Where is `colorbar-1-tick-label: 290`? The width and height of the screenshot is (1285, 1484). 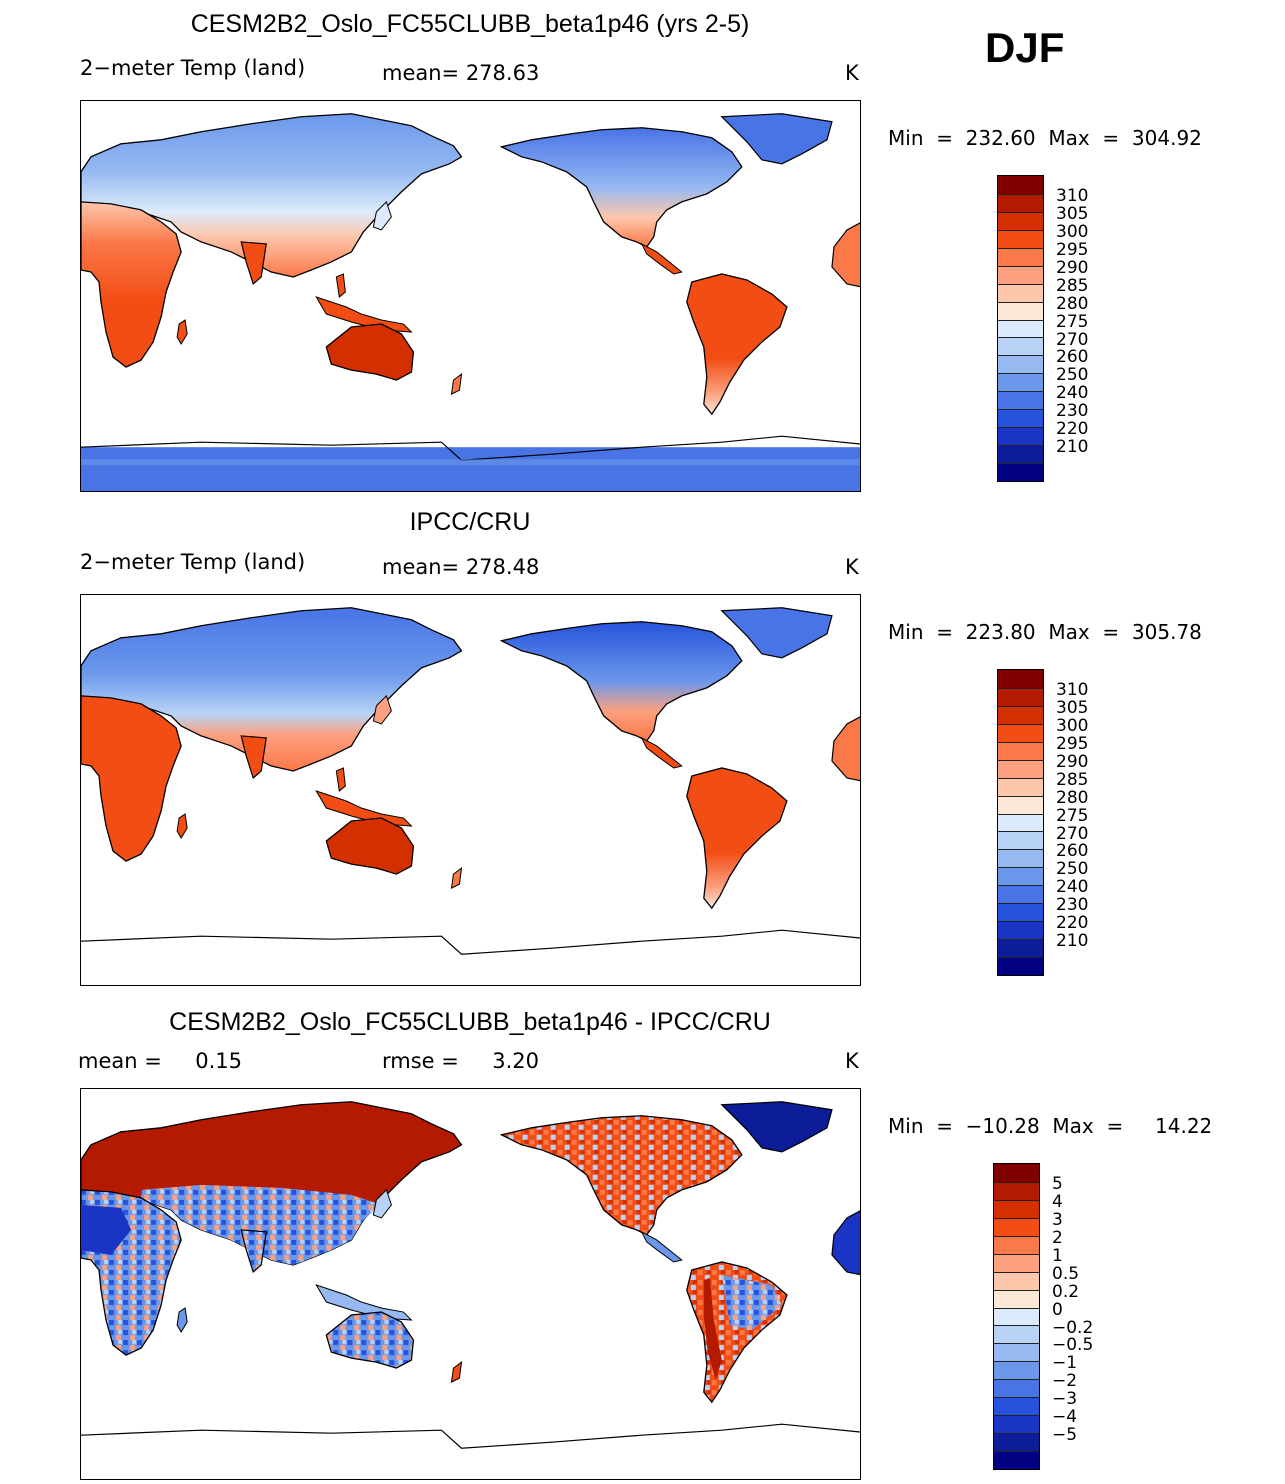 colorbar-1-tick-label: 290 is located at coordinates (1072, 267).